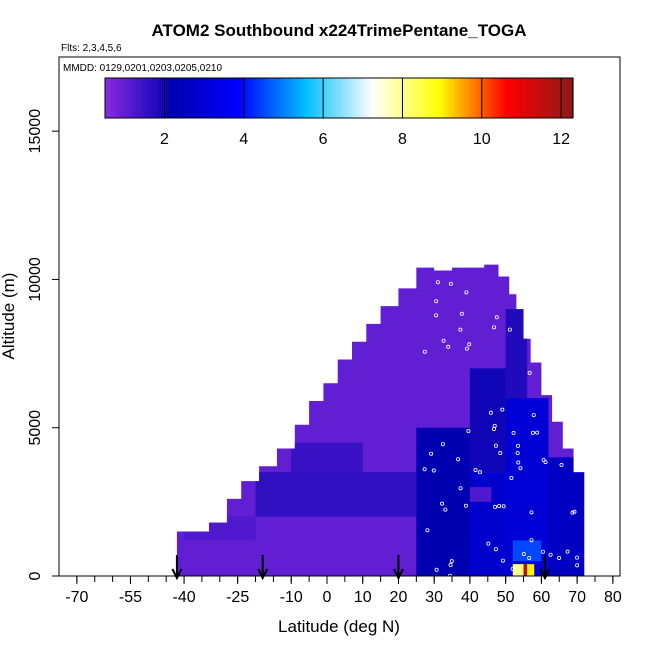 Image resolution: width=650 pixels, height=650 pixels. Describe the element at coordinates (402, 139) in the screenshot. I see `colorbar-tick-label: 8` at that location.